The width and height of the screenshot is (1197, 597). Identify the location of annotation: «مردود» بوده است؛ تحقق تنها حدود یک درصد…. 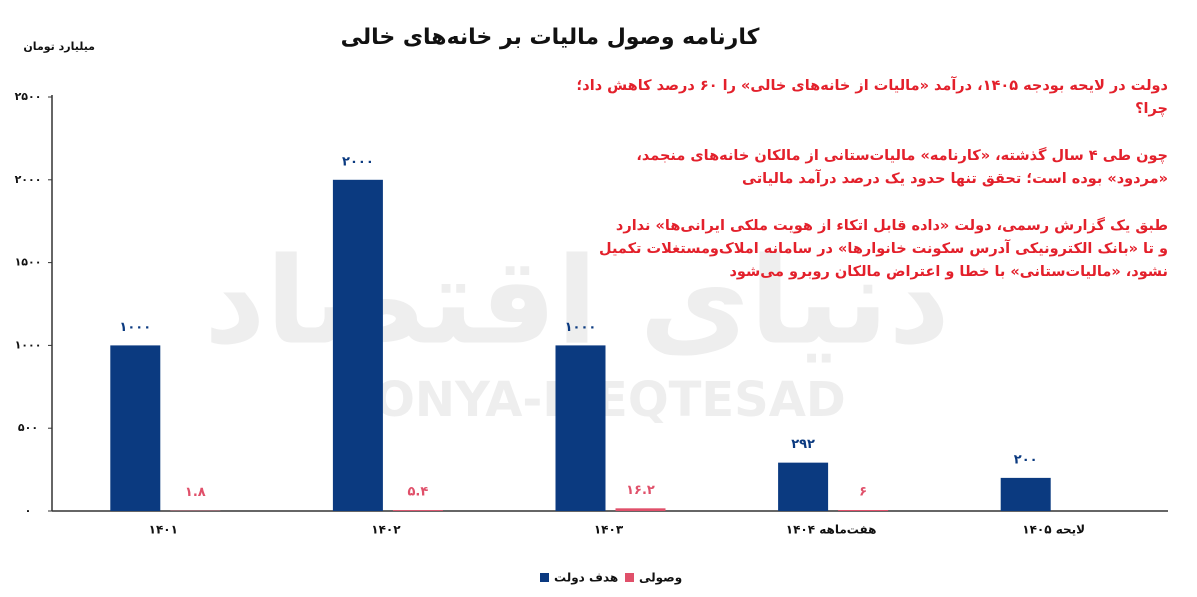
(955, 178).